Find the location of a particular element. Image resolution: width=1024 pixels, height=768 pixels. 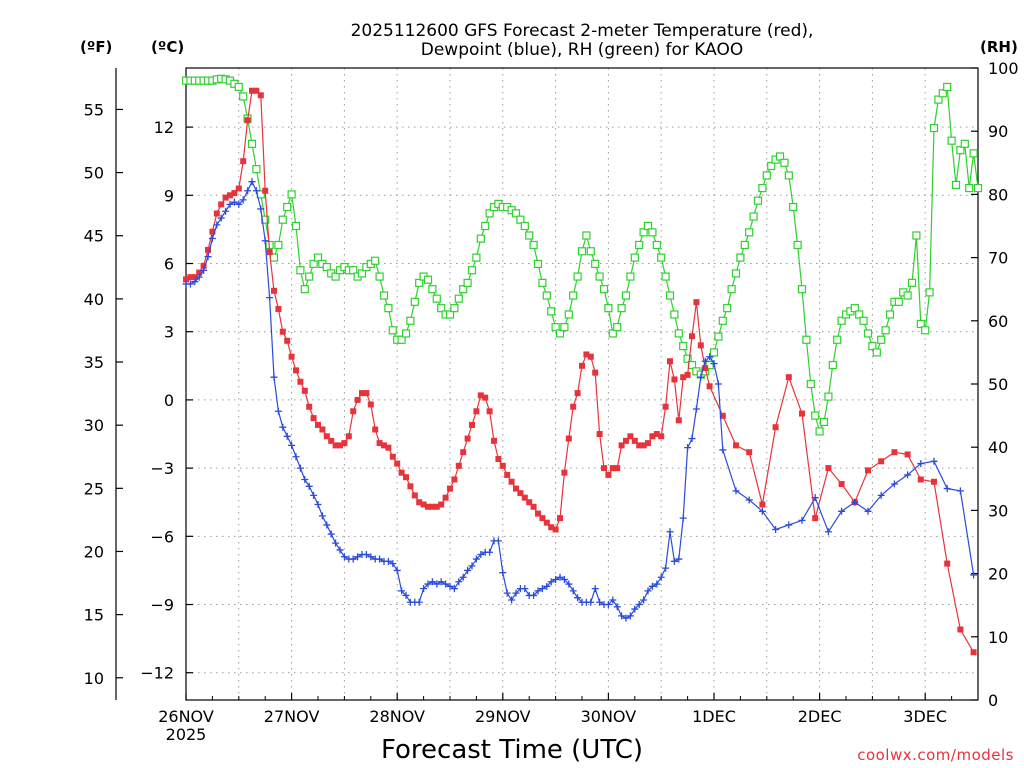

x-axis-label: Forecast Time (UTC) is located at coordinates (512, 750).